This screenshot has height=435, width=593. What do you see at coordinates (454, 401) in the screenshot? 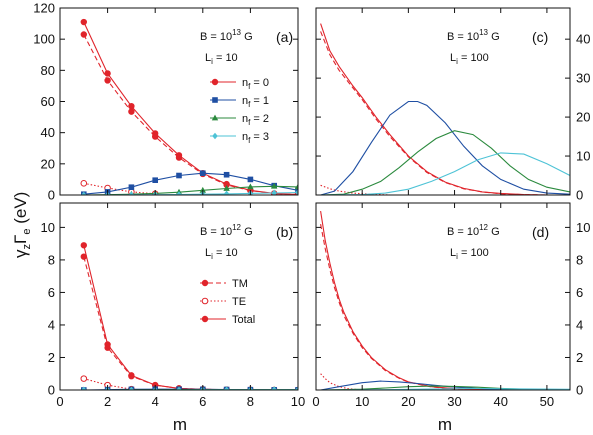
I see `x-tick-label: 30` at bounding box center [454, 401].